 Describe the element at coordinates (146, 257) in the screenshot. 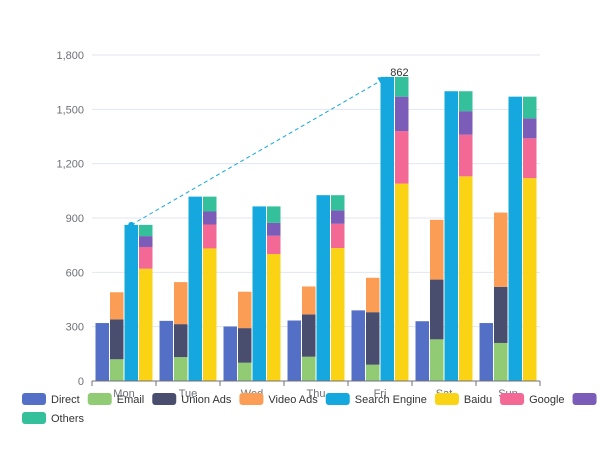

I see `bar-google-mon` at that location.